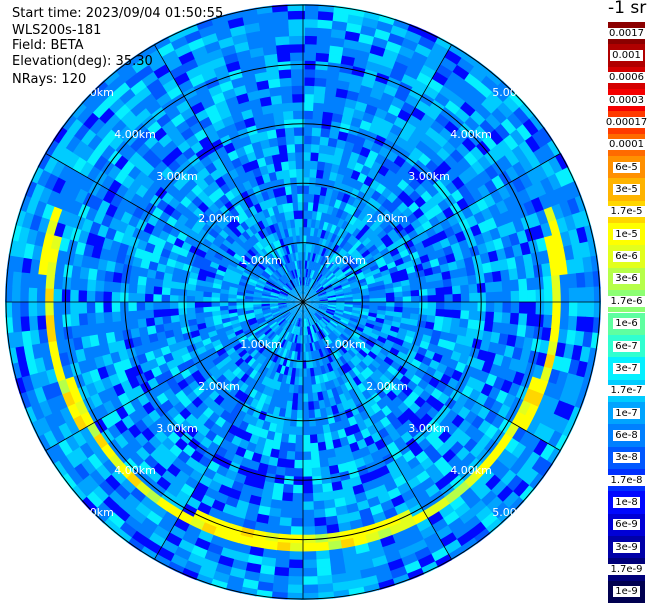 Image resolution: width=647 pixels, height=607 pixels. What do you see at coordinates (626, 55) in the screenshot?
I see `colorbar-level: 0.001` at bounding box center [626, 55].